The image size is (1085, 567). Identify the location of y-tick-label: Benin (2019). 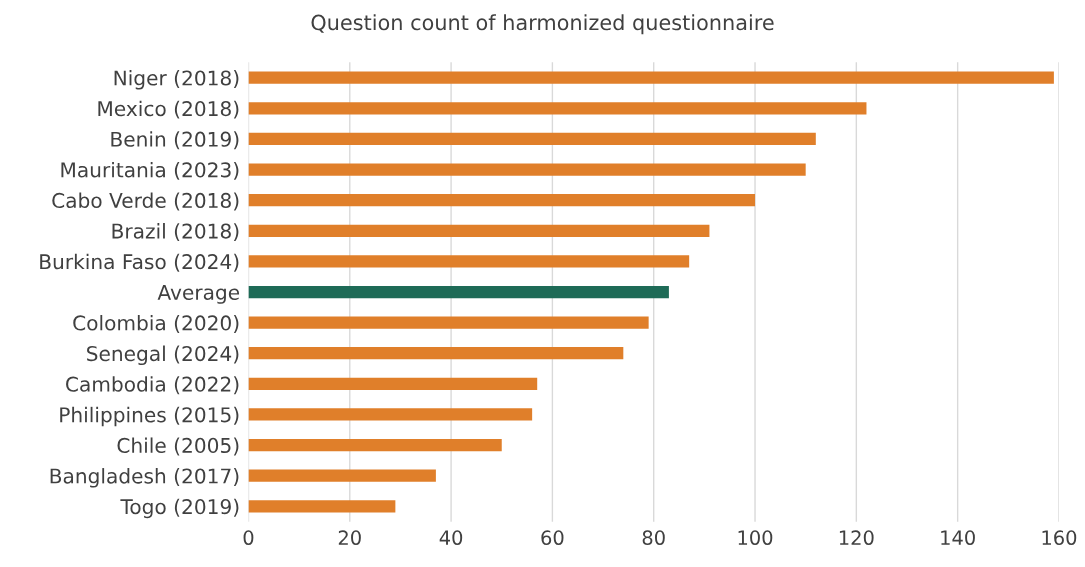
(175, 140).